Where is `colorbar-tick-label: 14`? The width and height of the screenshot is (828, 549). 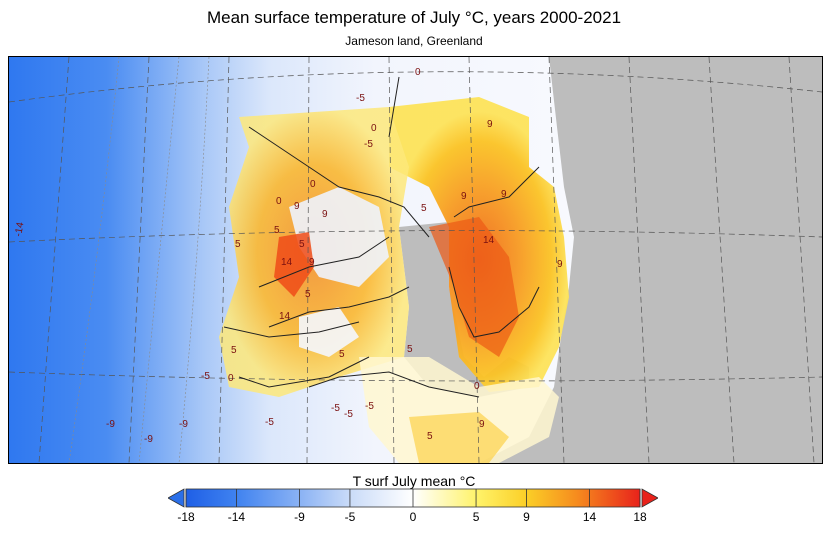
colorbar-tick-label: 14 is located at coordinates (589, 517).